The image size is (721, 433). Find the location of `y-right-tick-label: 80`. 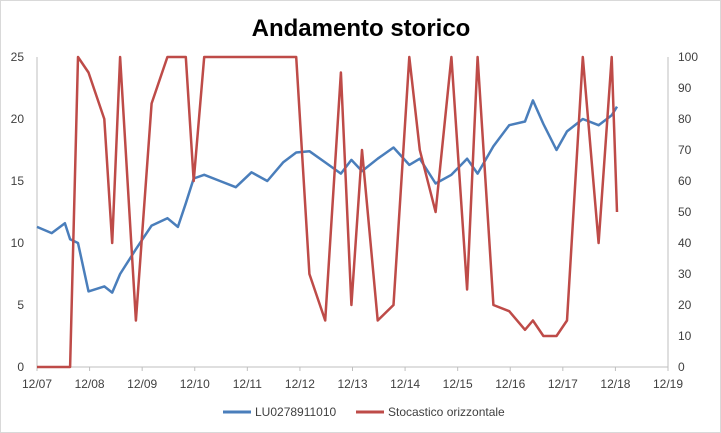

y-right-tick-label: 80 is located at coordinates (685, 119).